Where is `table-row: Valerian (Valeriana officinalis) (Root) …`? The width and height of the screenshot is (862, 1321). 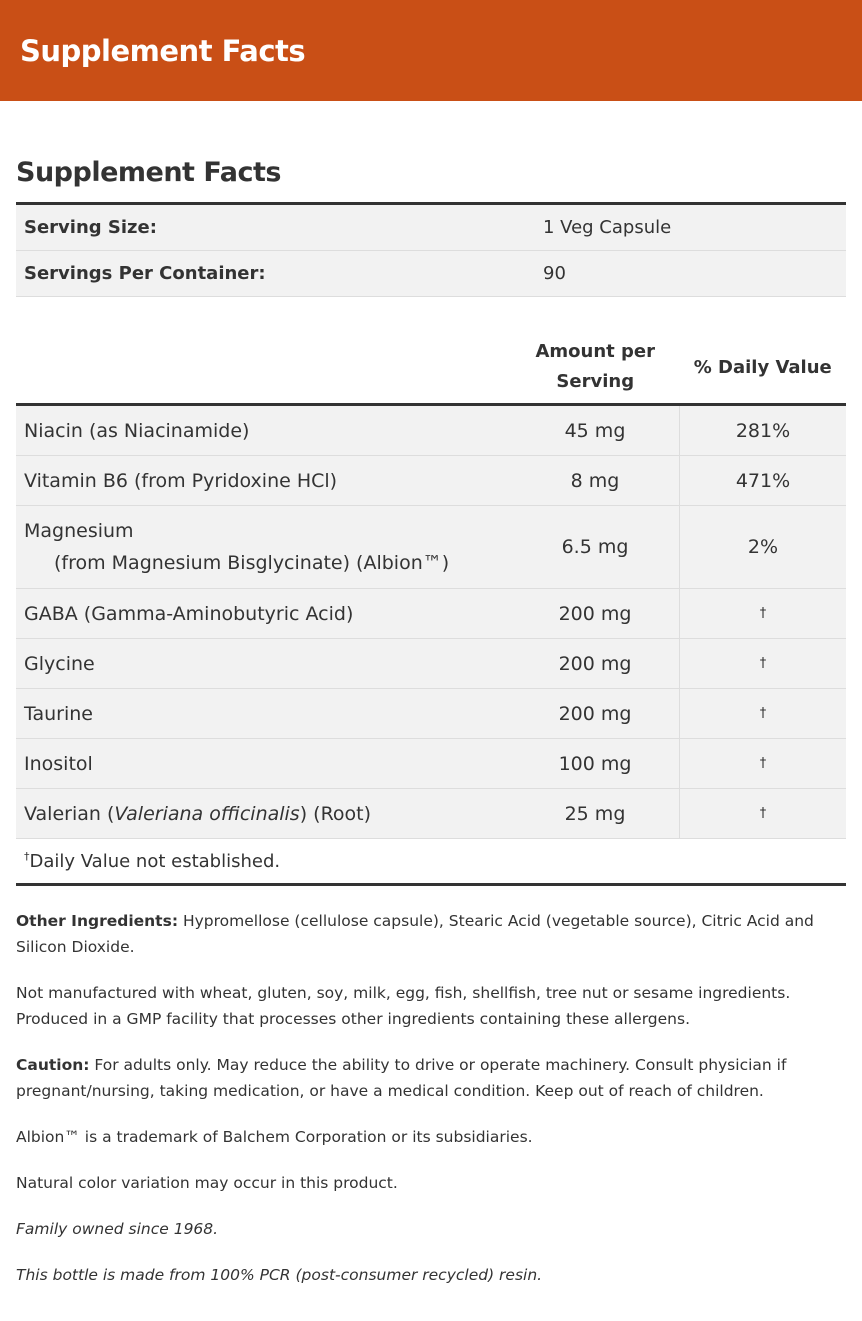
table-row: Valerian (Valeriana officinalis) (Root) … is located at coordinates (431, 813).